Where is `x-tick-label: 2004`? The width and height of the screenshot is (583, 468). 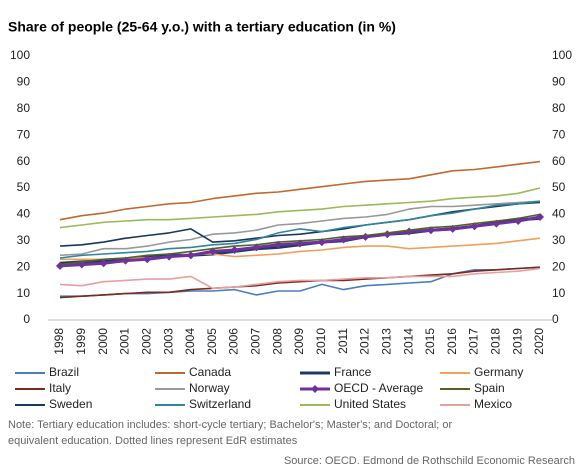
x-tick-label: 2004 is located at coordinates (190, 341).